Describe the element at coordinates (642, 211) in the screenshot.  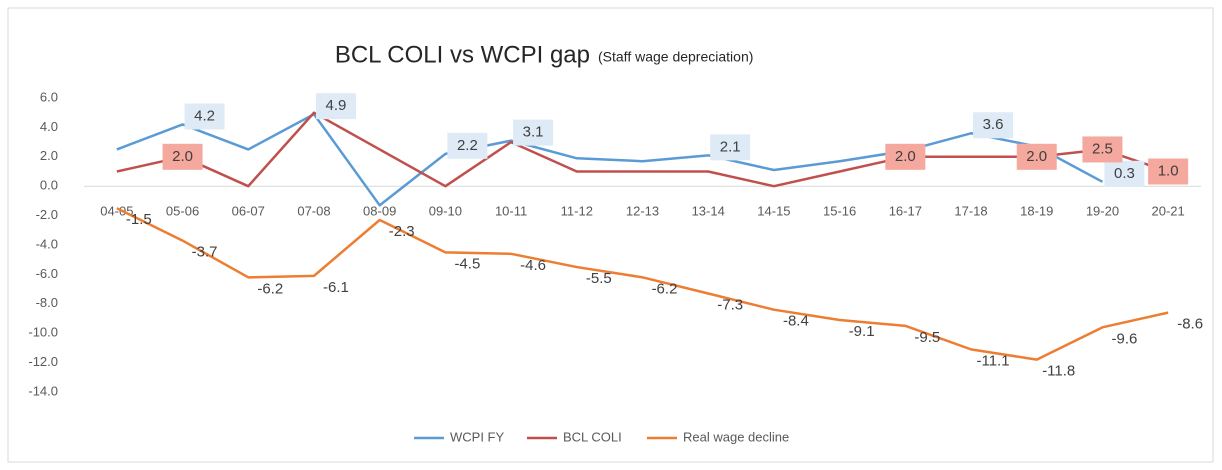
I see `x-tick-label: 12-13` at that location.